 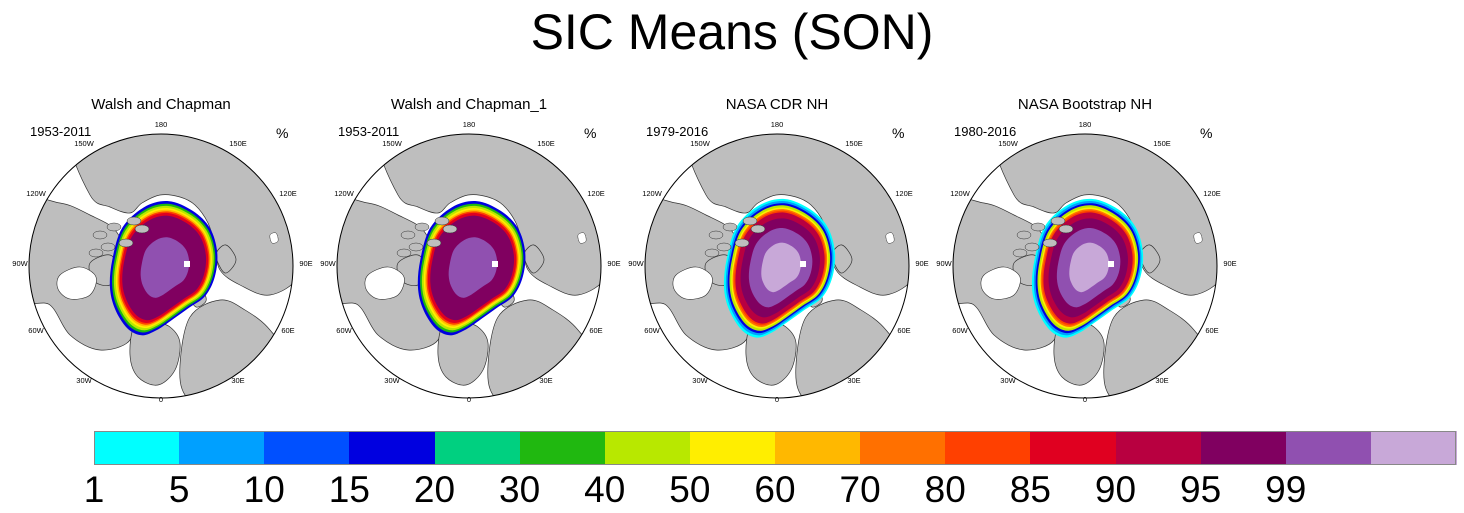 I want to click on colorbar-tick-label: 95, so click(x=1201, y=489).